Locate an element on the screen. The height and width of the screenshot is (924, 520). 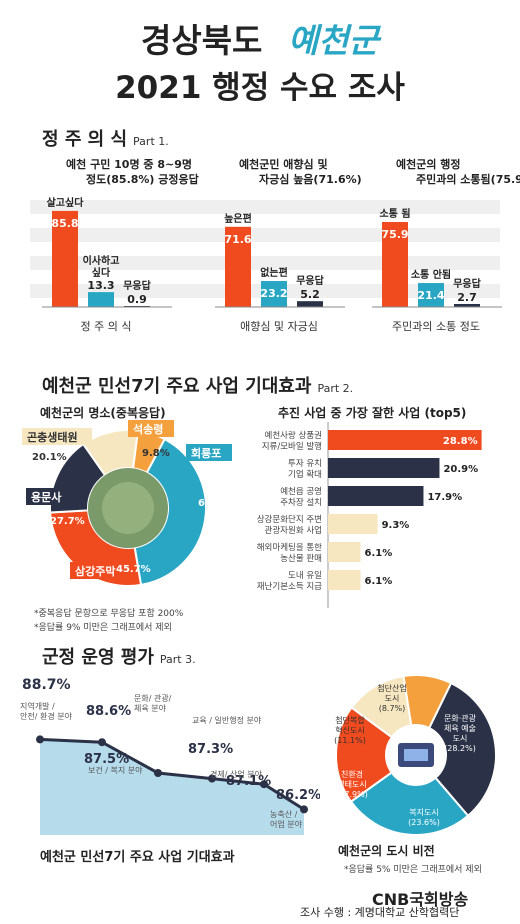
area-cat2-5: 어업 분야 is located at coordinates (286, 824).